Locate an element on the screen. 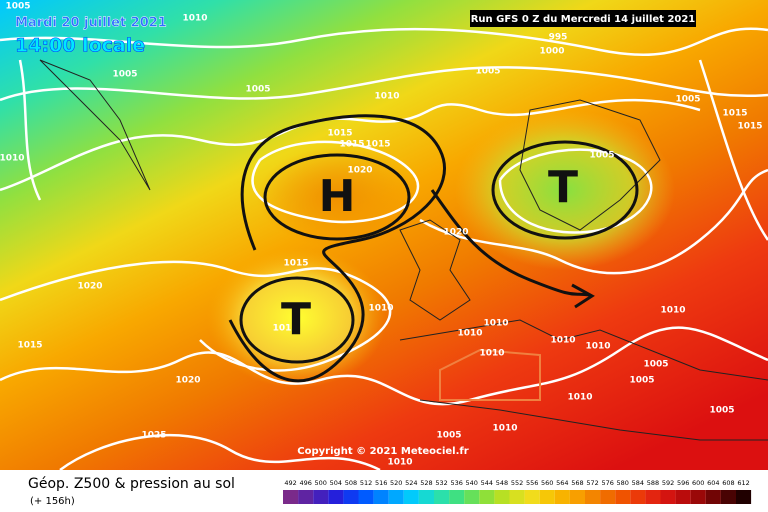 The image size is (768, 512). isobar-label: 101 is located at coordinates (282, 329).